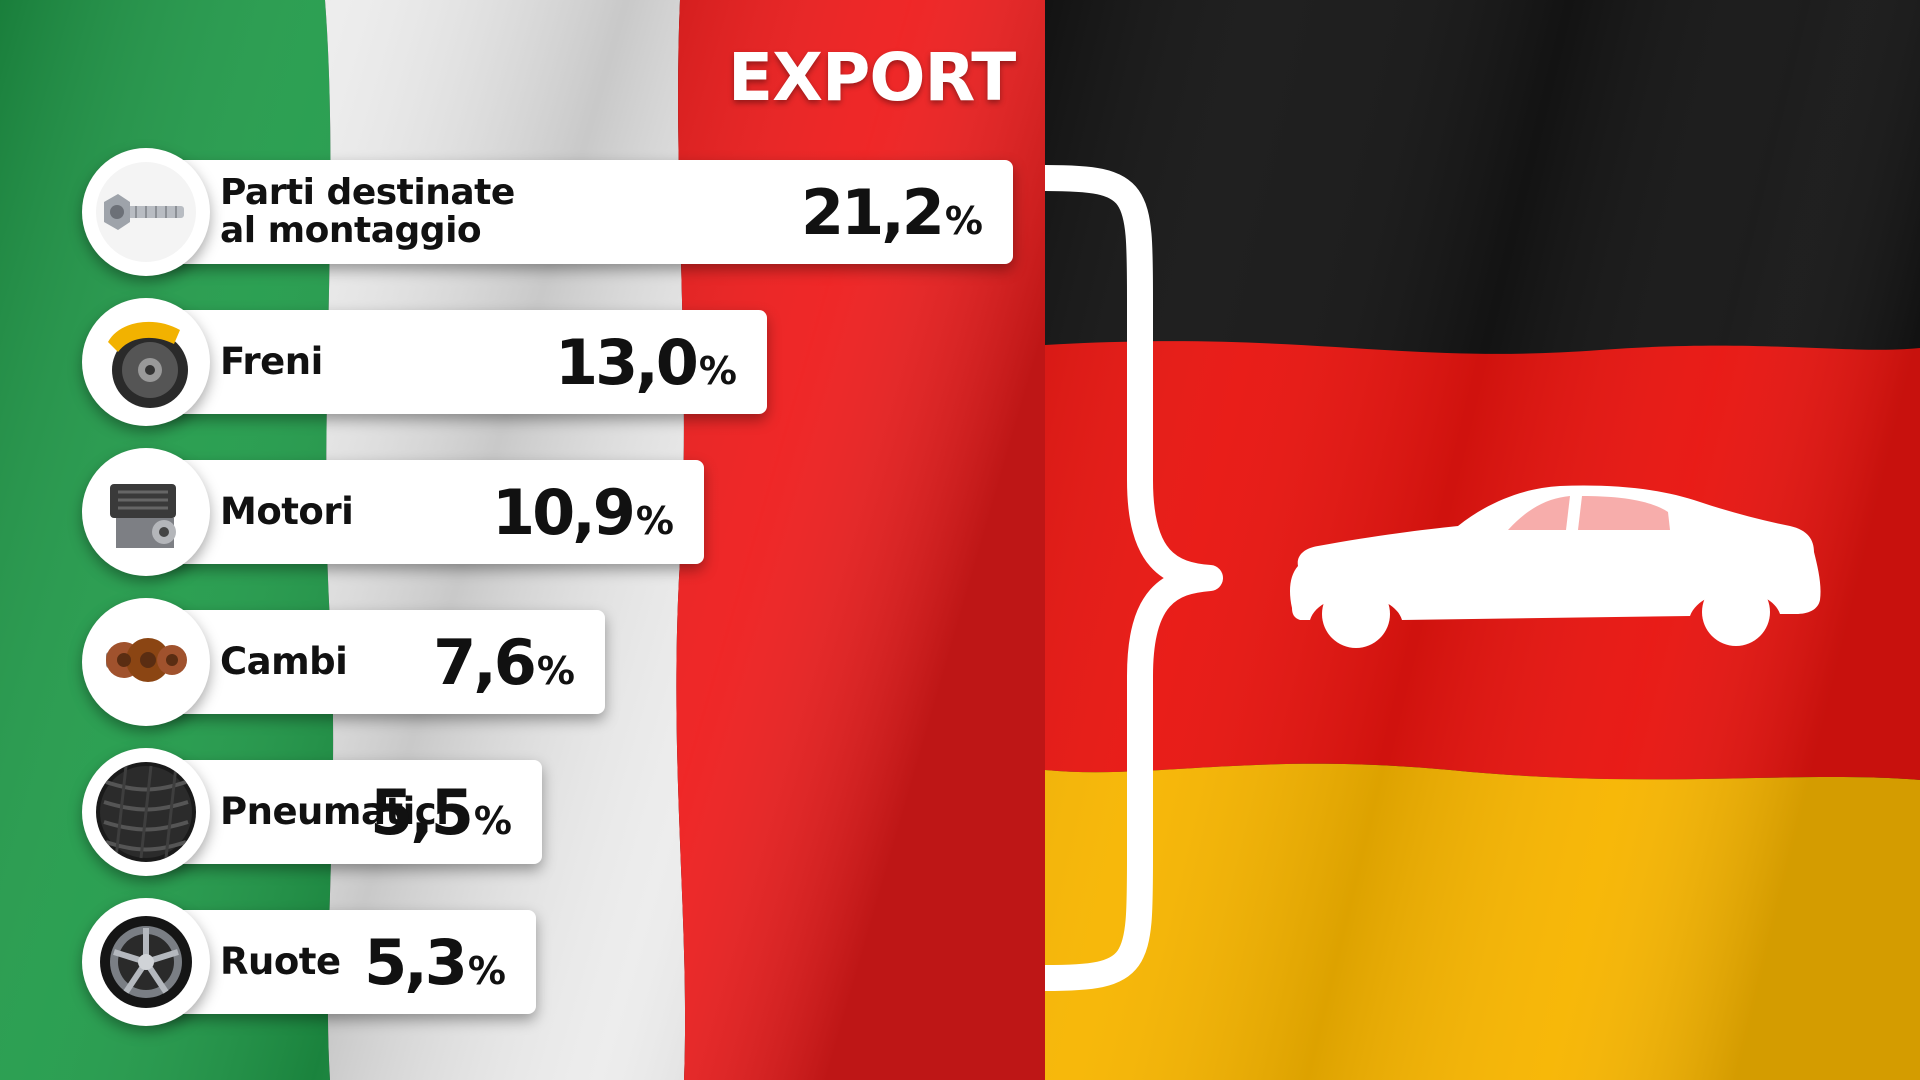  I want to click on bolt-icon, so click(146, 212).